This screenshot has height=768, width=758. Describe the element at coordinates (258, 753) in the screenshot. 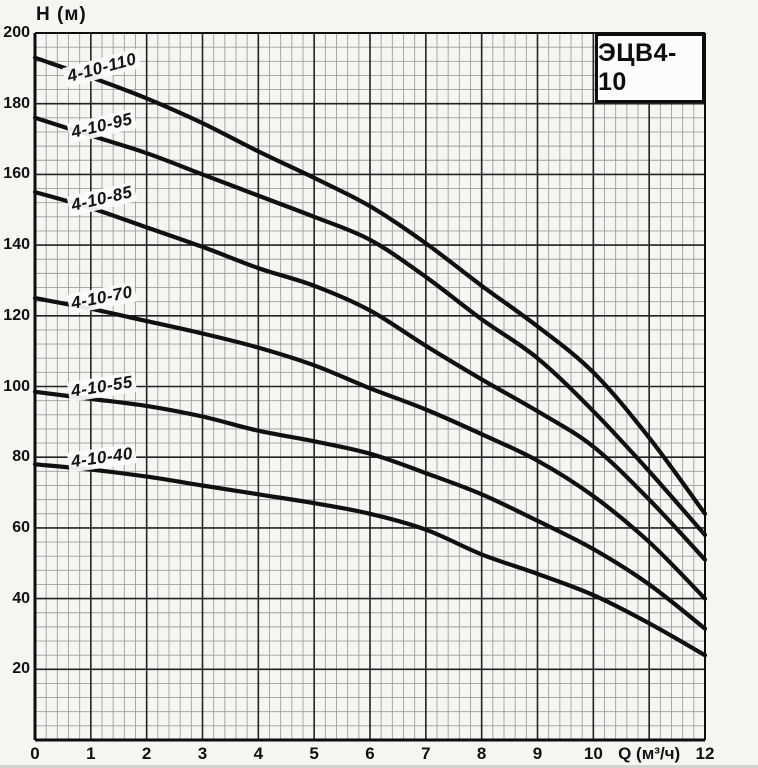

I see `x-tick-label-4: 4` at that location.